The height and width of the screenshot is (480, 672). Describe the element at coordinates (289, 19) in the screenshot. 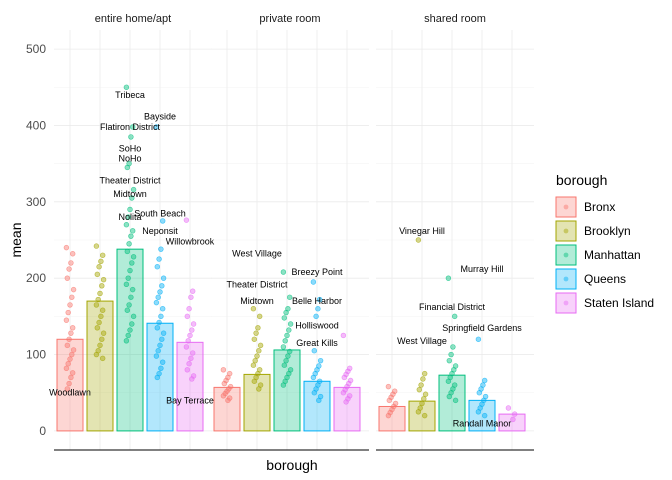

I see `facet-strip-label: private room` at that location.